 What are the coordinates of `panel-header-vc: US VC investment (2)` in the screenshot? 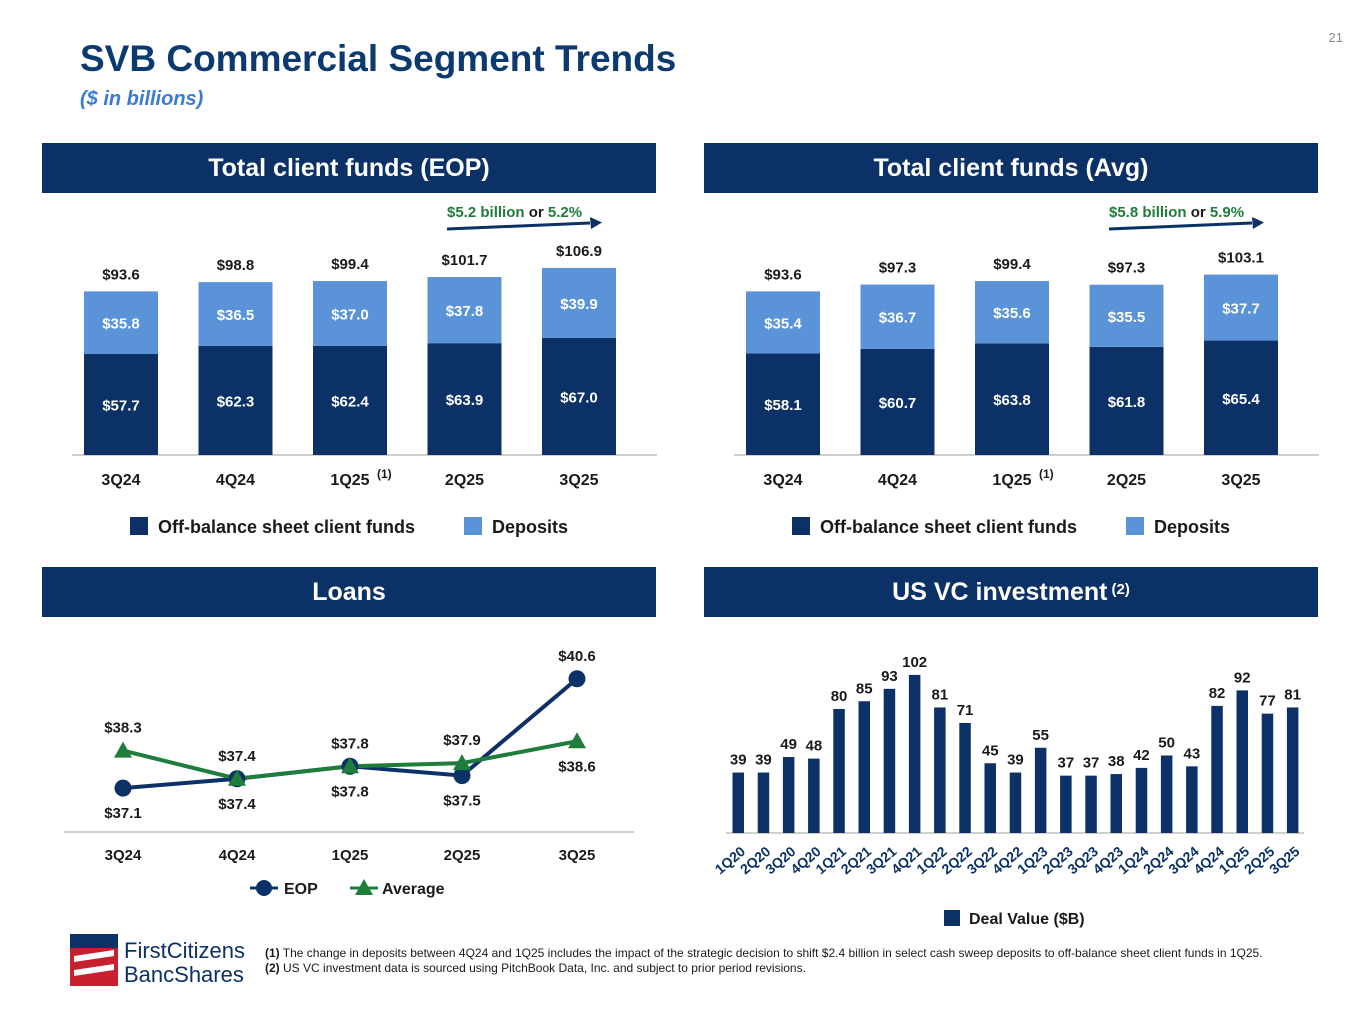 It's located at (1011, 592).